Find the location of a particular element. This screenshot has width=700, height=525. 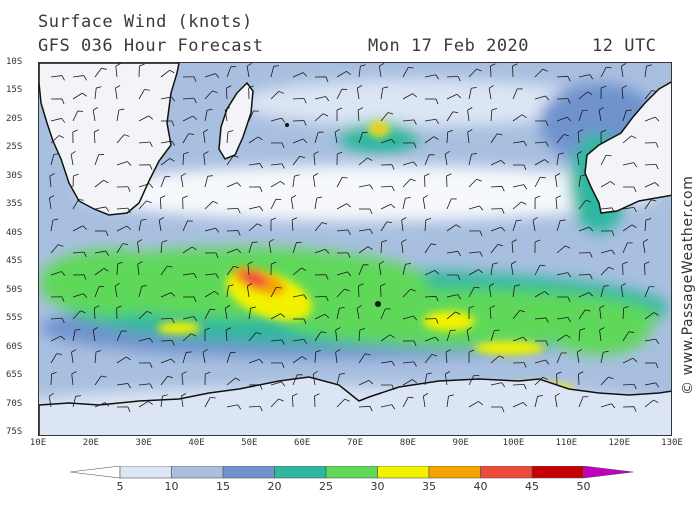

legend-label: 30 is located at coordinates (377, 486).